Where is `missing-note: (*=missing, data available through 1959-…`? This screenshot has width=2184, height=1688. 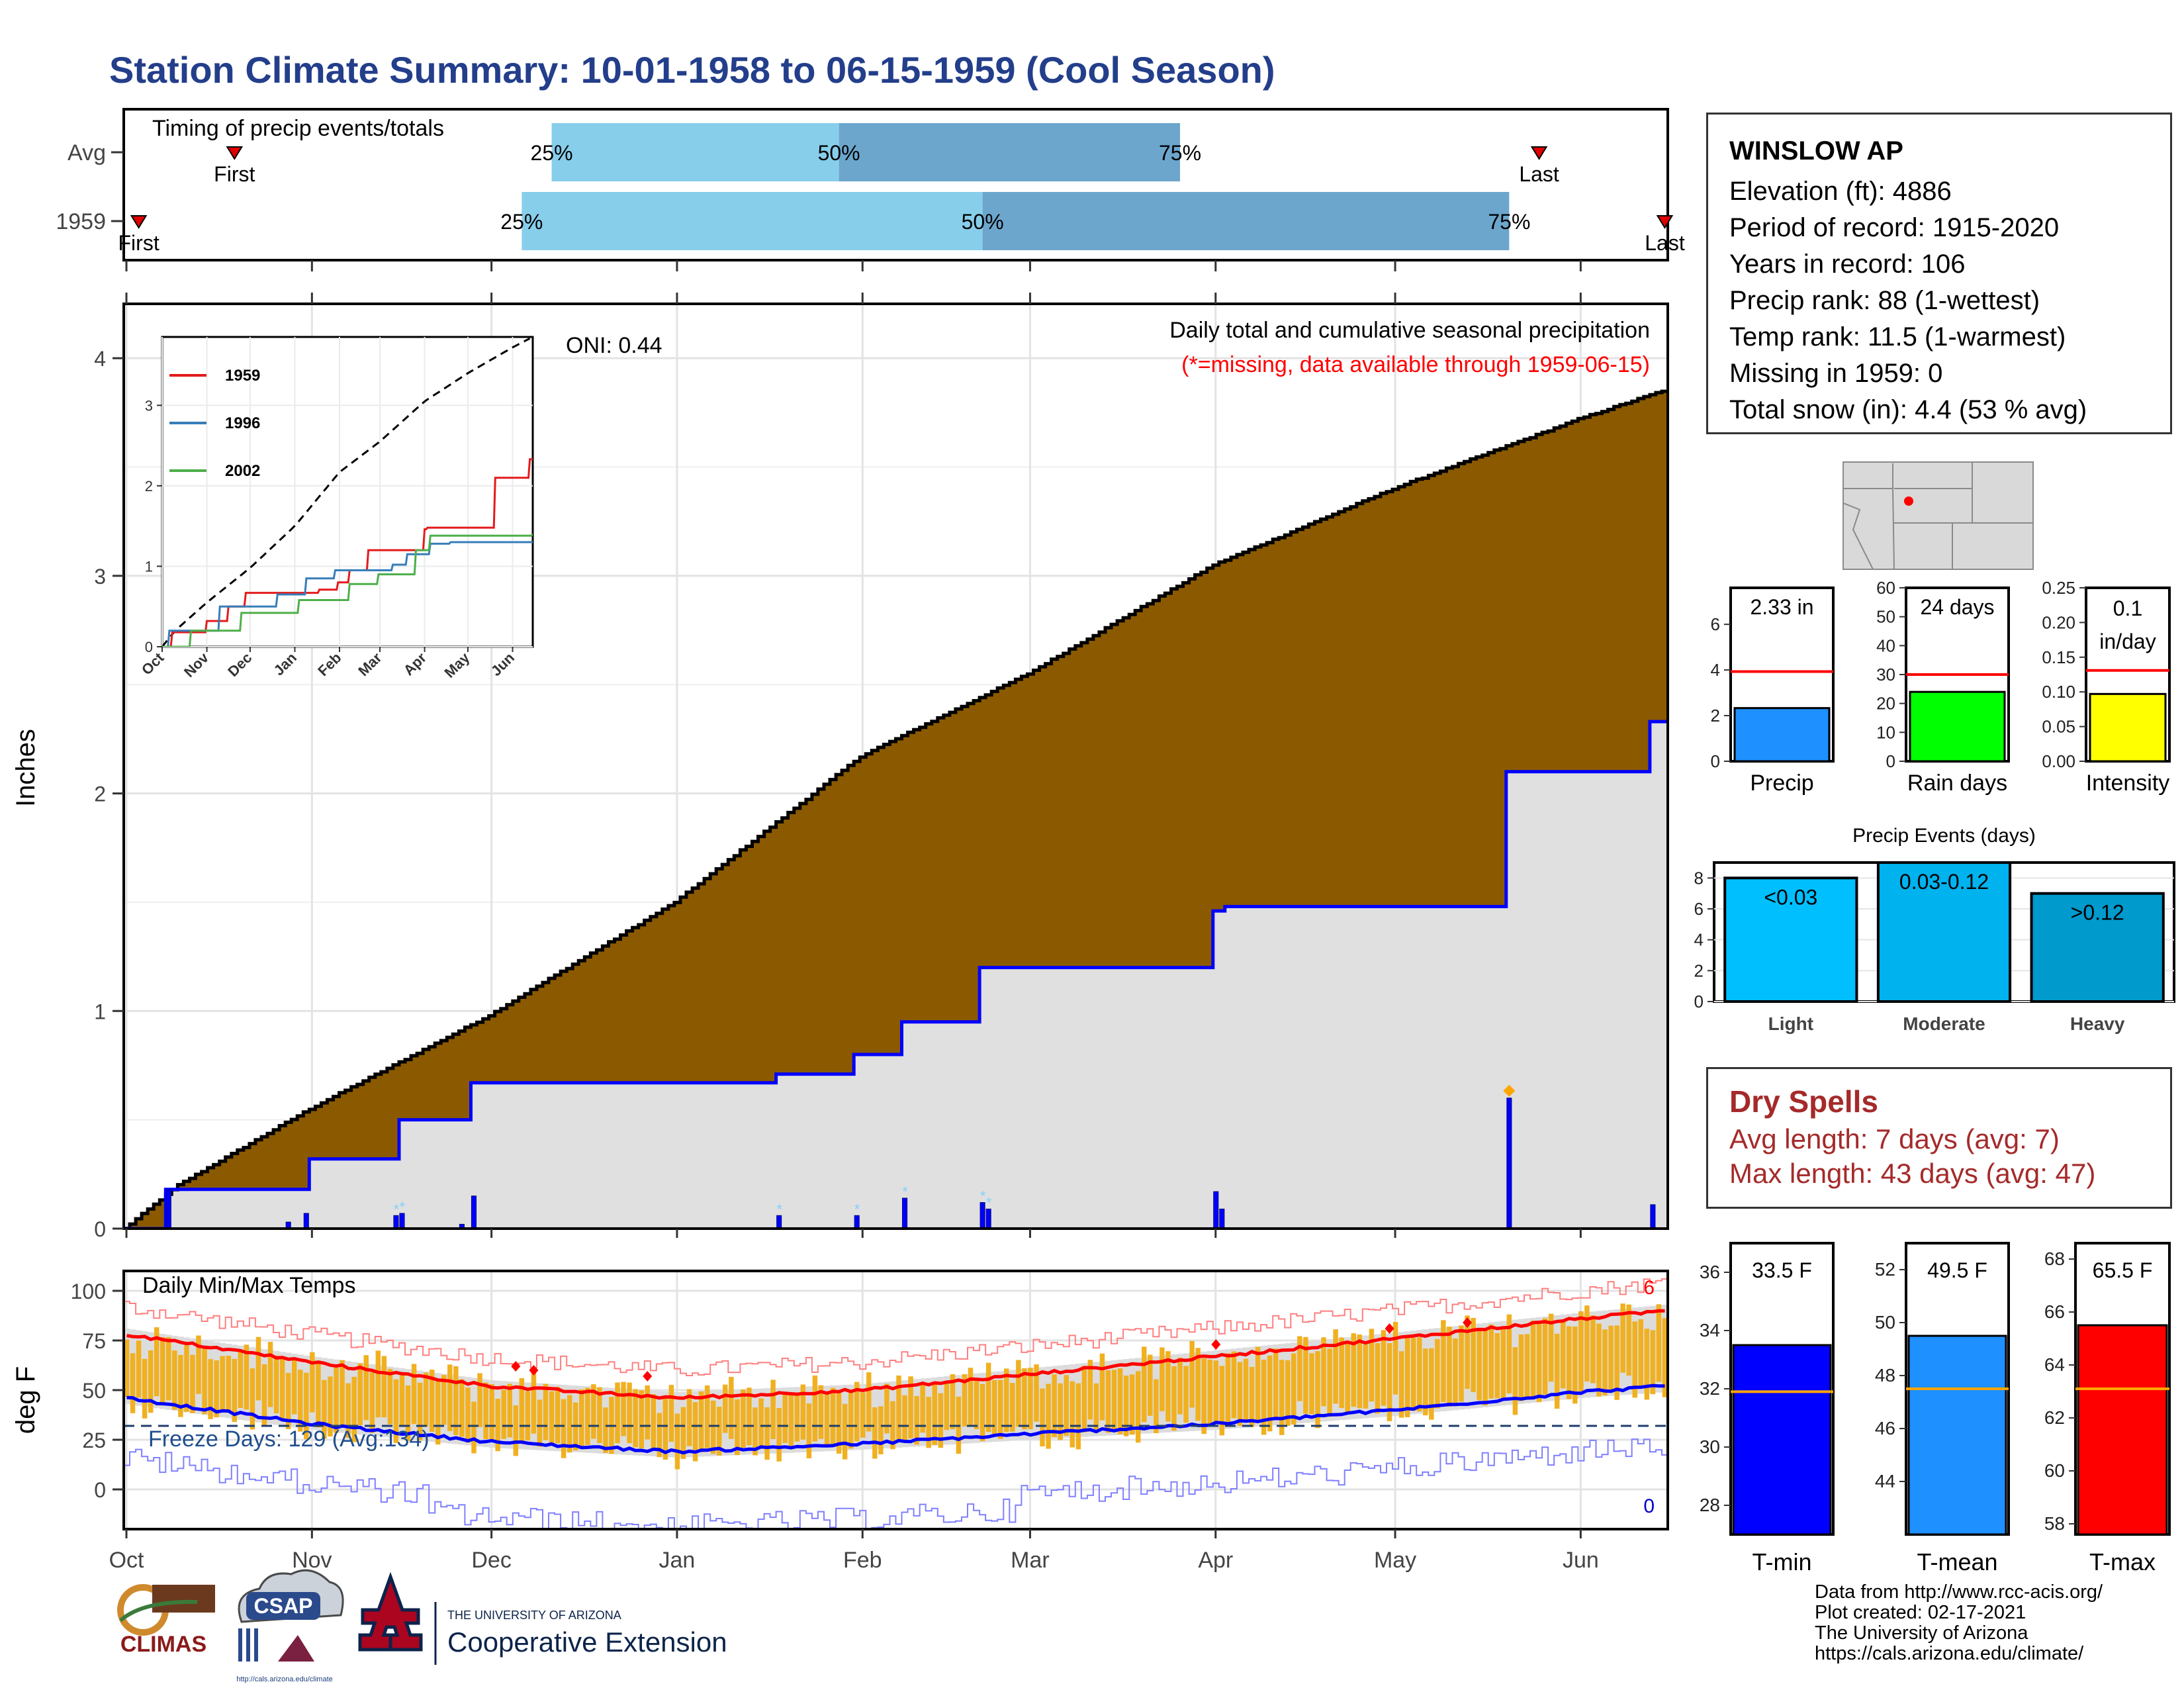
missing-note: (*=missing, data available through 1959-… is located at coordinates (1416, 364).